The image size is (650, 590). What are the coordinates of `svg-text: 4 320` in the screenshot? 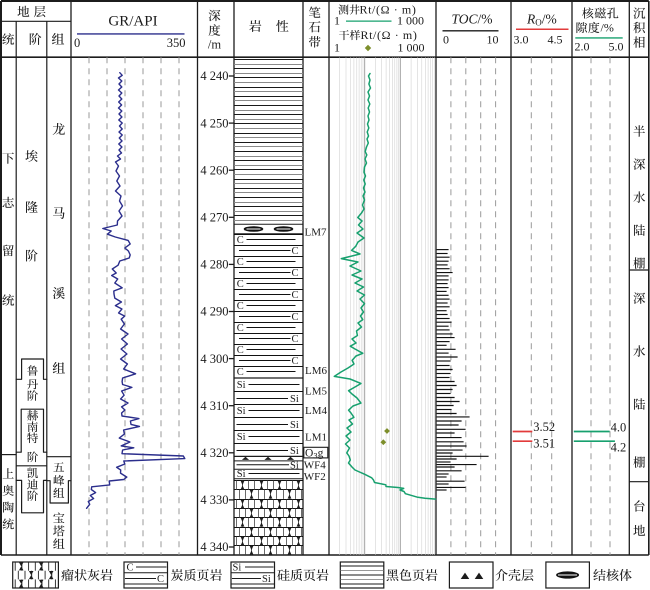 It's located at (214, 453).